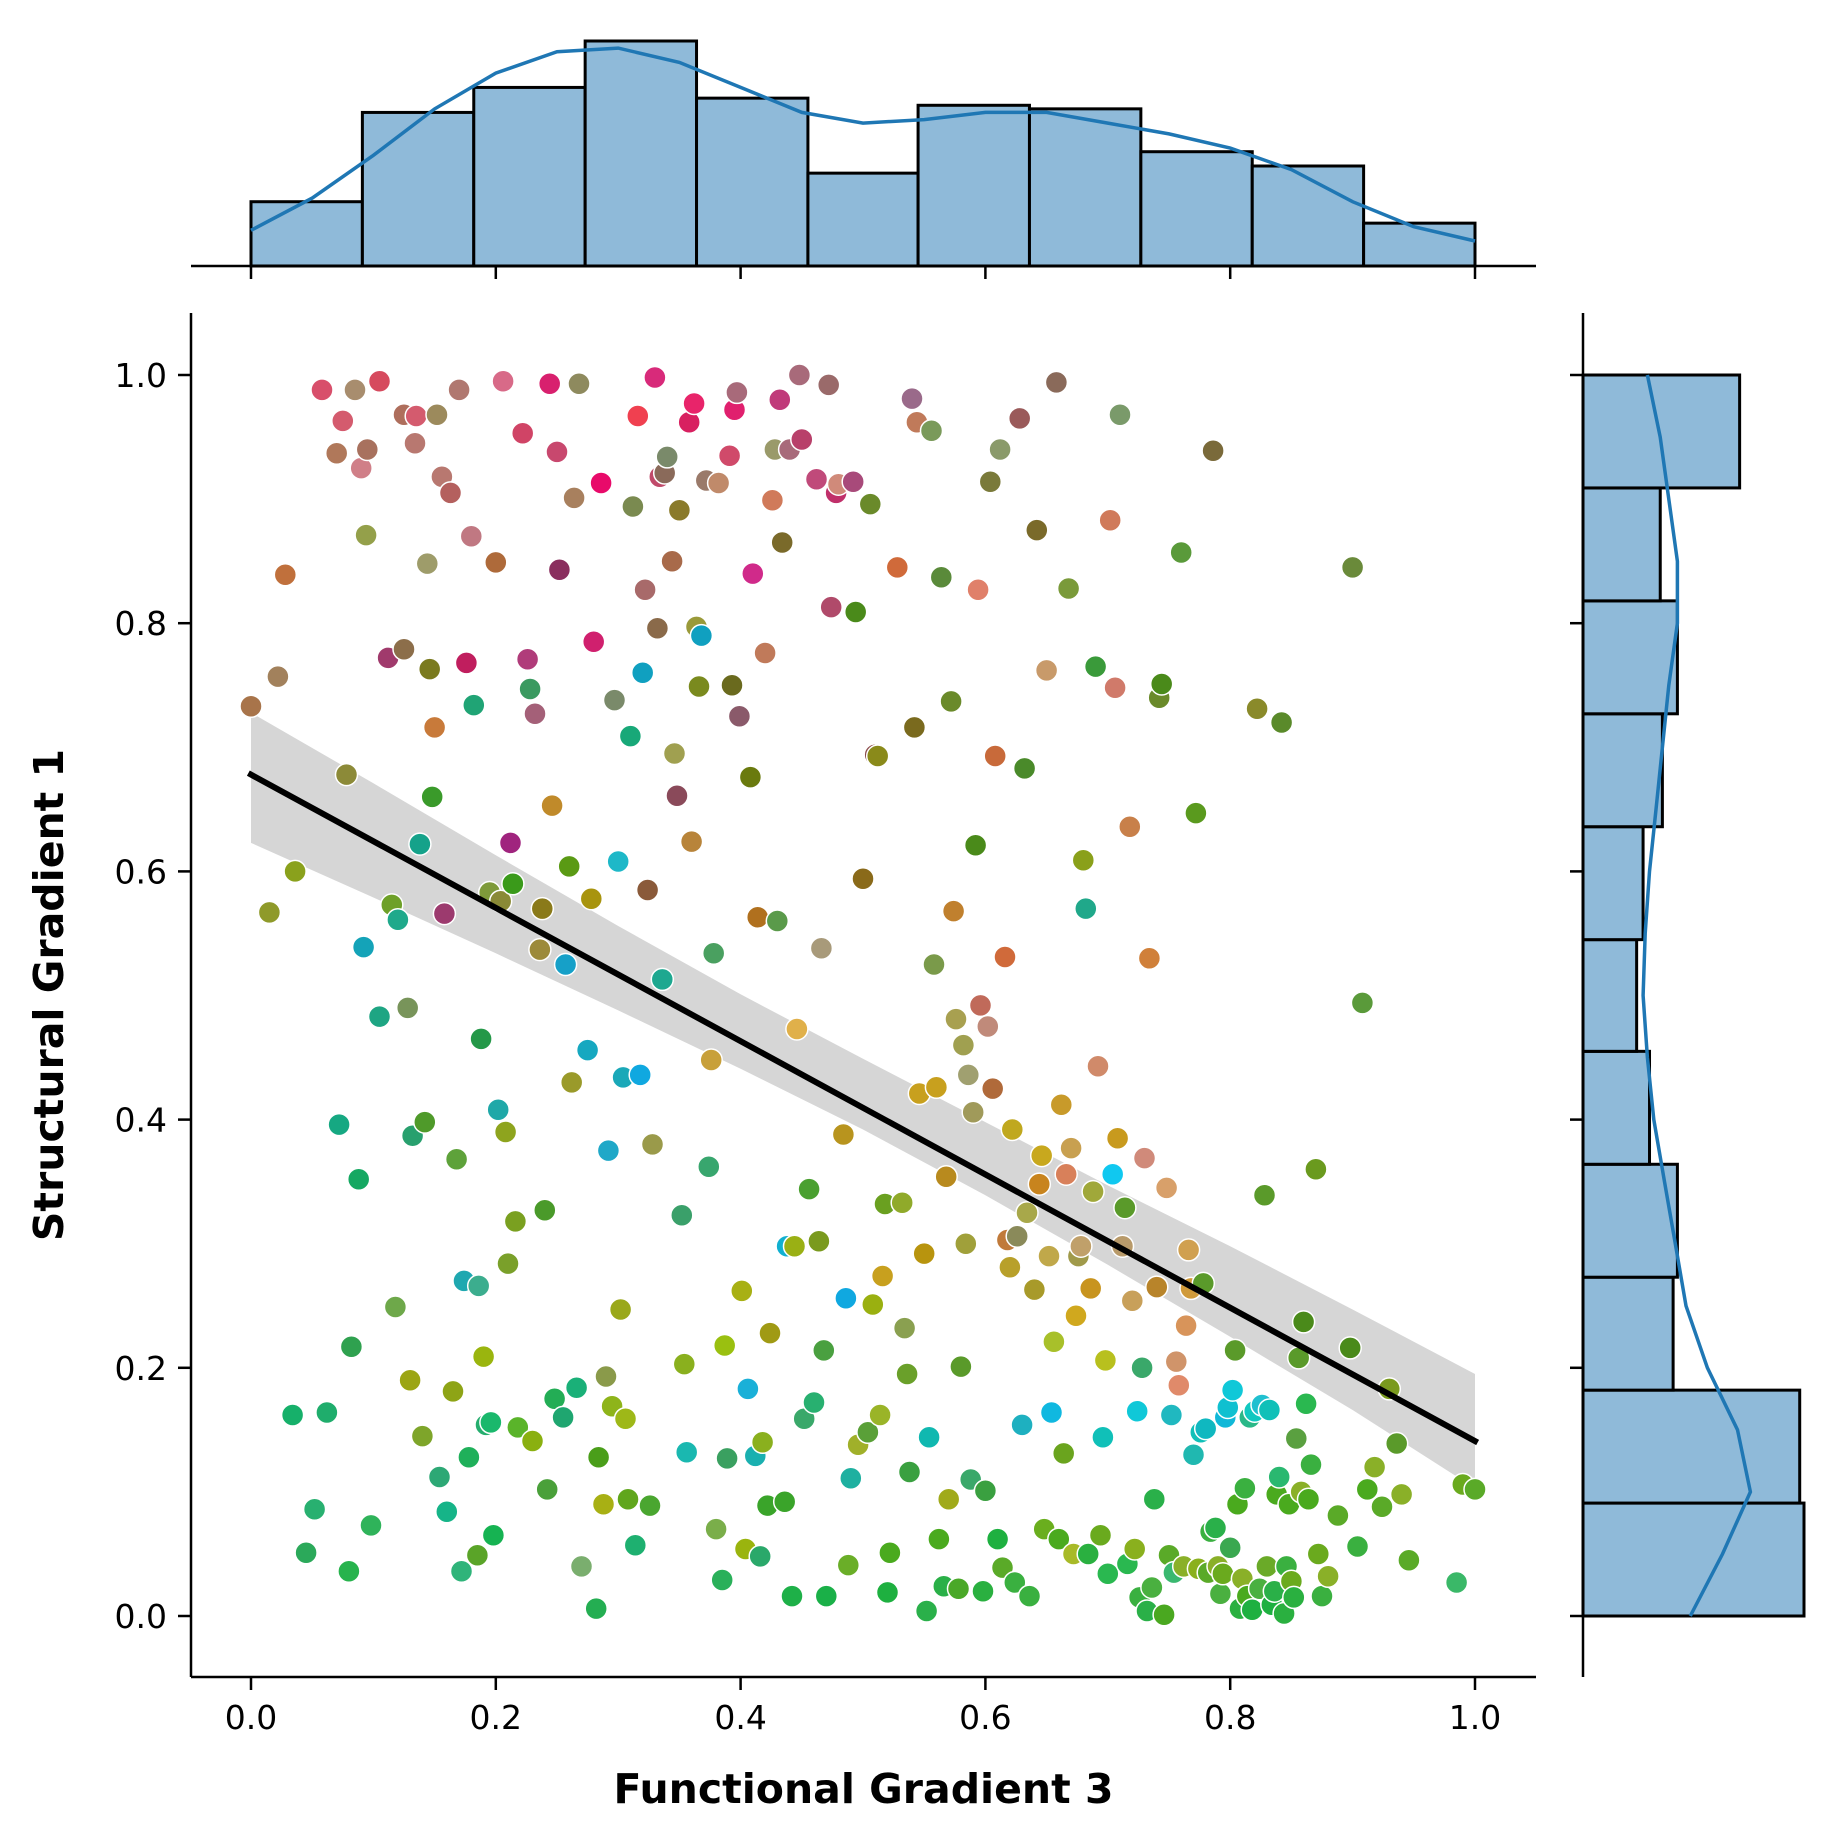 Image resolution: width=1834 pixels, height=1835 pixels. What do you see at coordinates (141, 1616) in the screenshot?
I see `y-tick-label: 0.0` at bounding box center [141, 1616].